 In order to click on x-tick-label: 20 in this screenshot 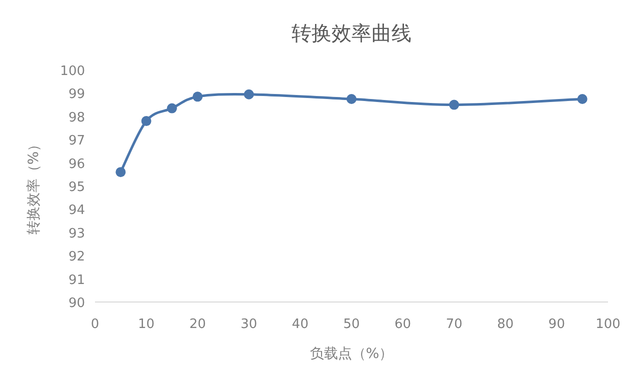, I will do `click(197, 324)`.